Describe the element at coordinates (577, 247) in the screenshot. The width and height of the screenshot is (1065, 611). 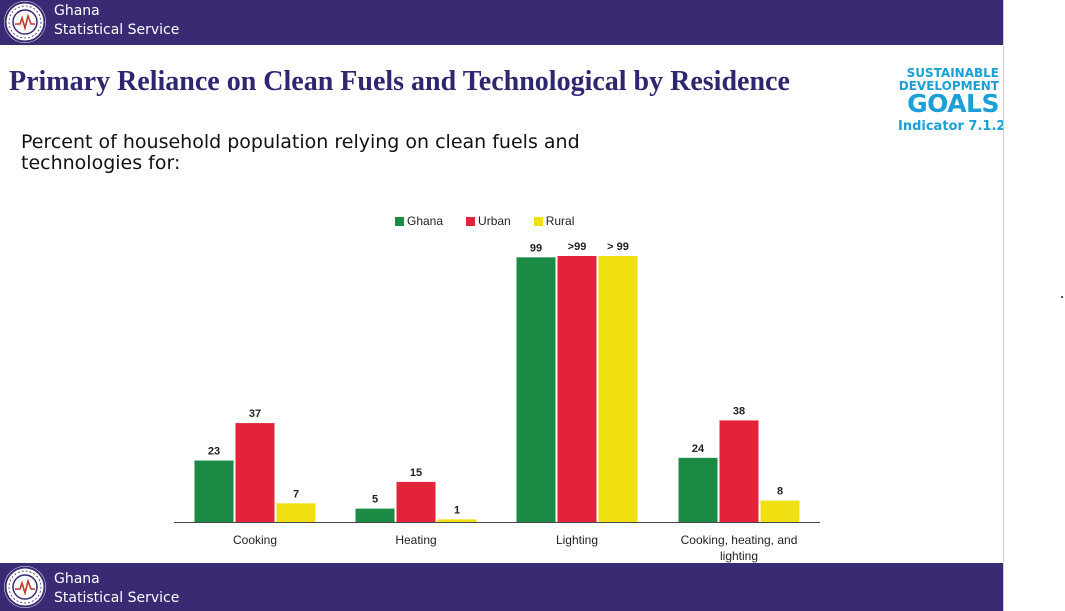
I see `data-label-urban-3: >99` at that location.